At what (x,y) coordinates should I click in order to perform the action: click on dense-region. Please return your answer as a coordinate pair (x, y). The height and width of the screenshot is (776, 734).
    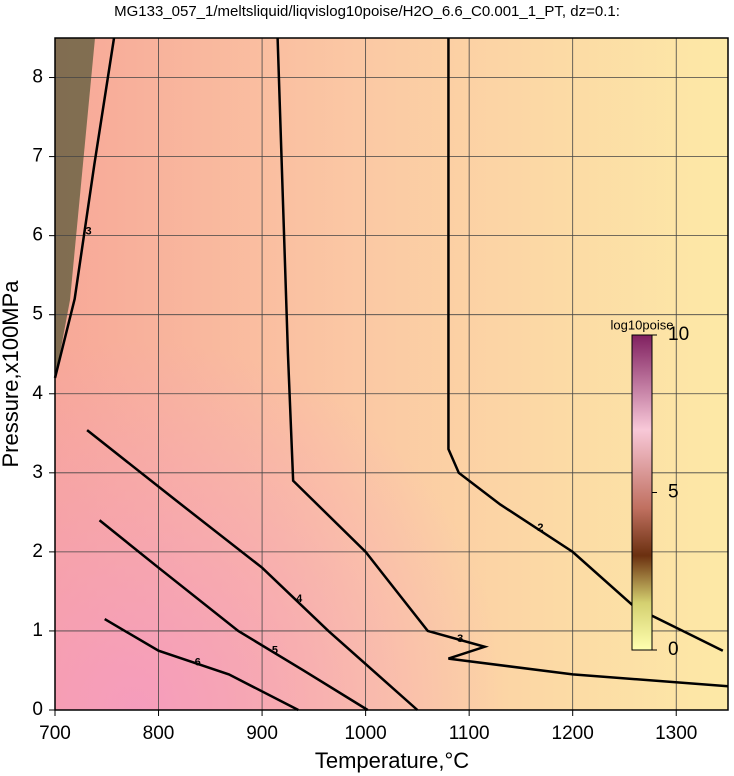
    Looking at the image, I should click on (75, 209).